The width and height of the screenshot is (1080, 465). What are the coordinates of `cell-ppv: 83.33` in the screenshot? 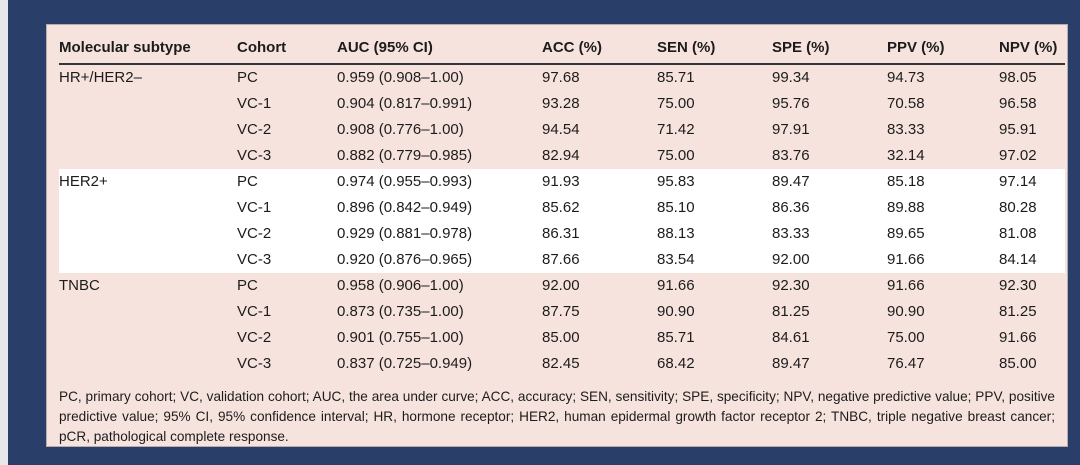 It's located at (906, 129).